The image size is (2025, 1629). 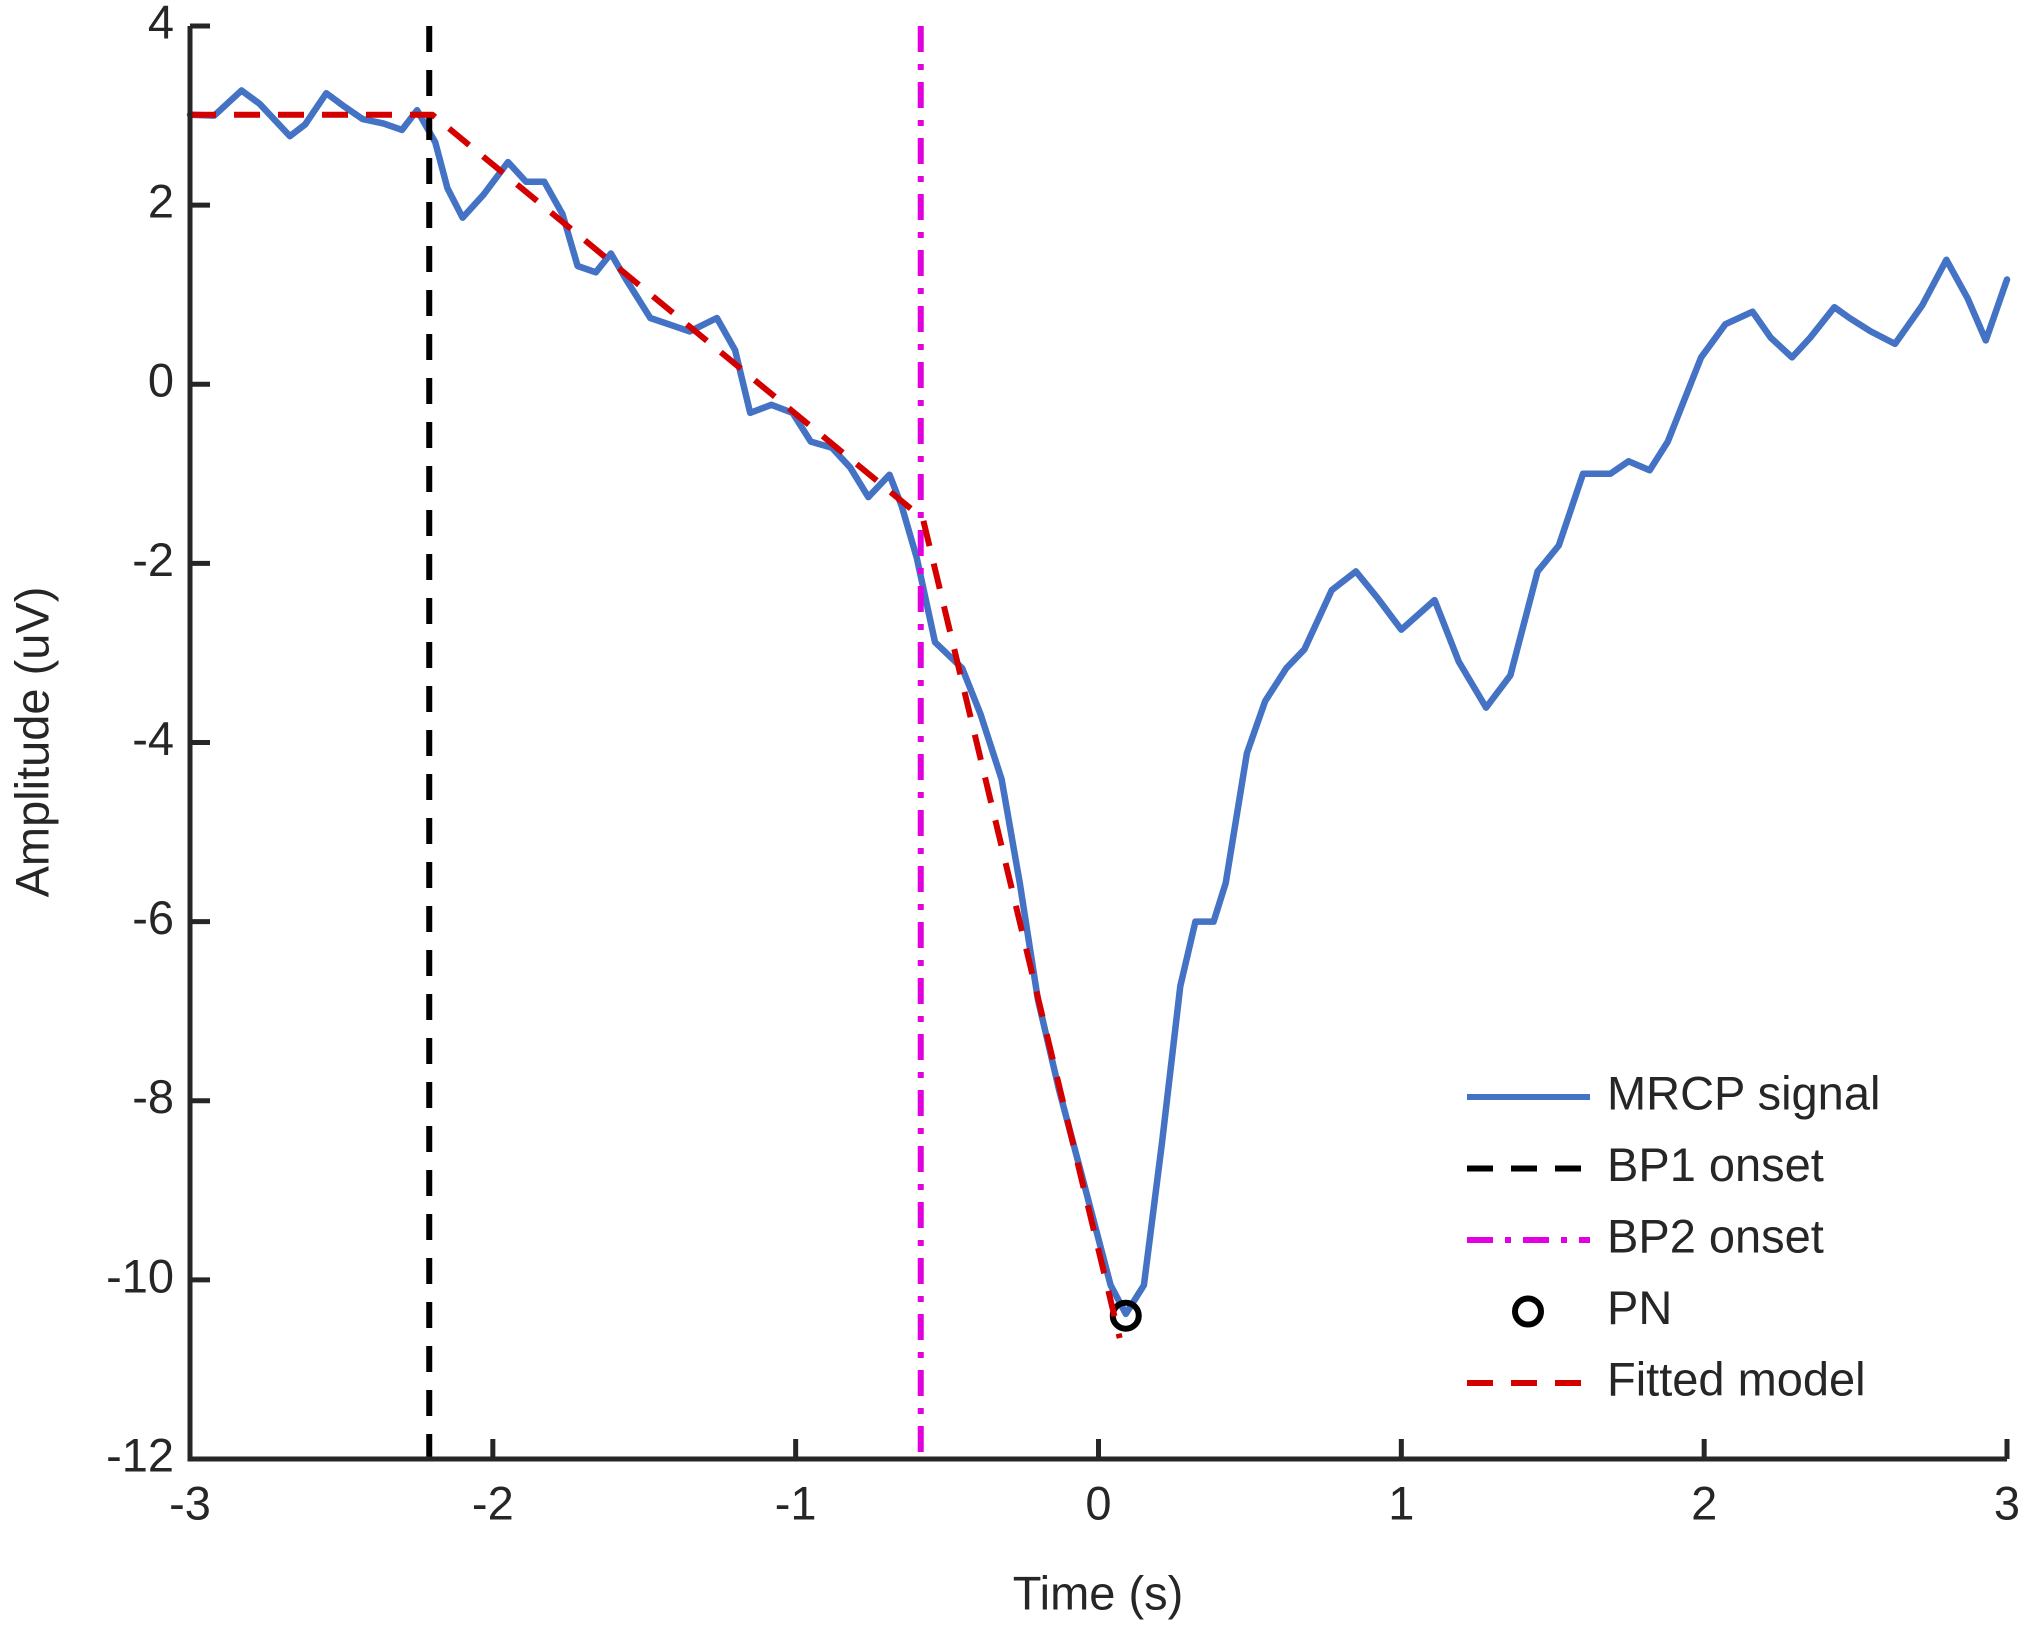 I want to click on x-tick-label: 1, so click(x=1401, y=1502).